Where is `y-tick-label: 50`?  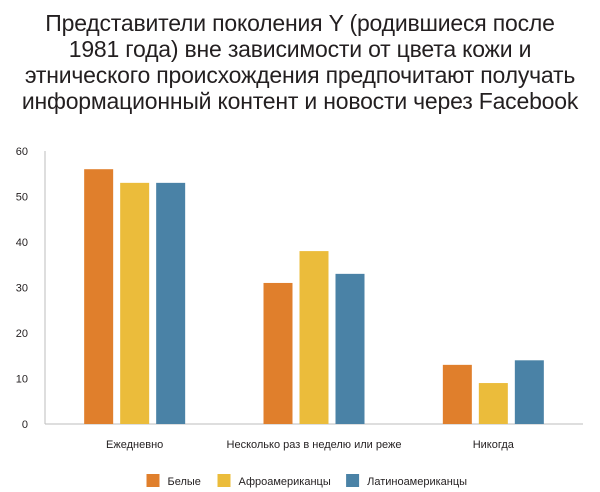
y-tick-label: 50 is located at coordinates (22, 198).